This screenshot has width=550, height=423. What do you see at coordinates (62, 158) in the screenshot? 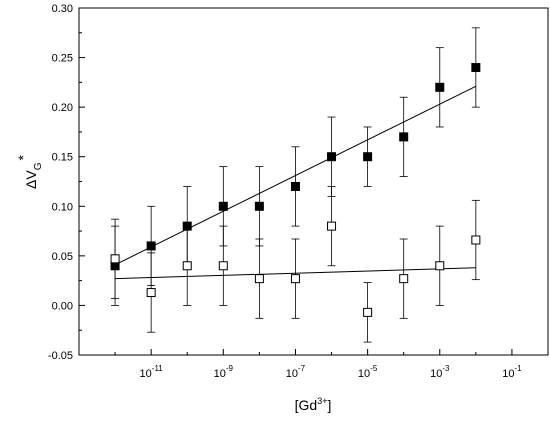
I see `y-tick-label: 0.15` at bounding box center [62, 158].